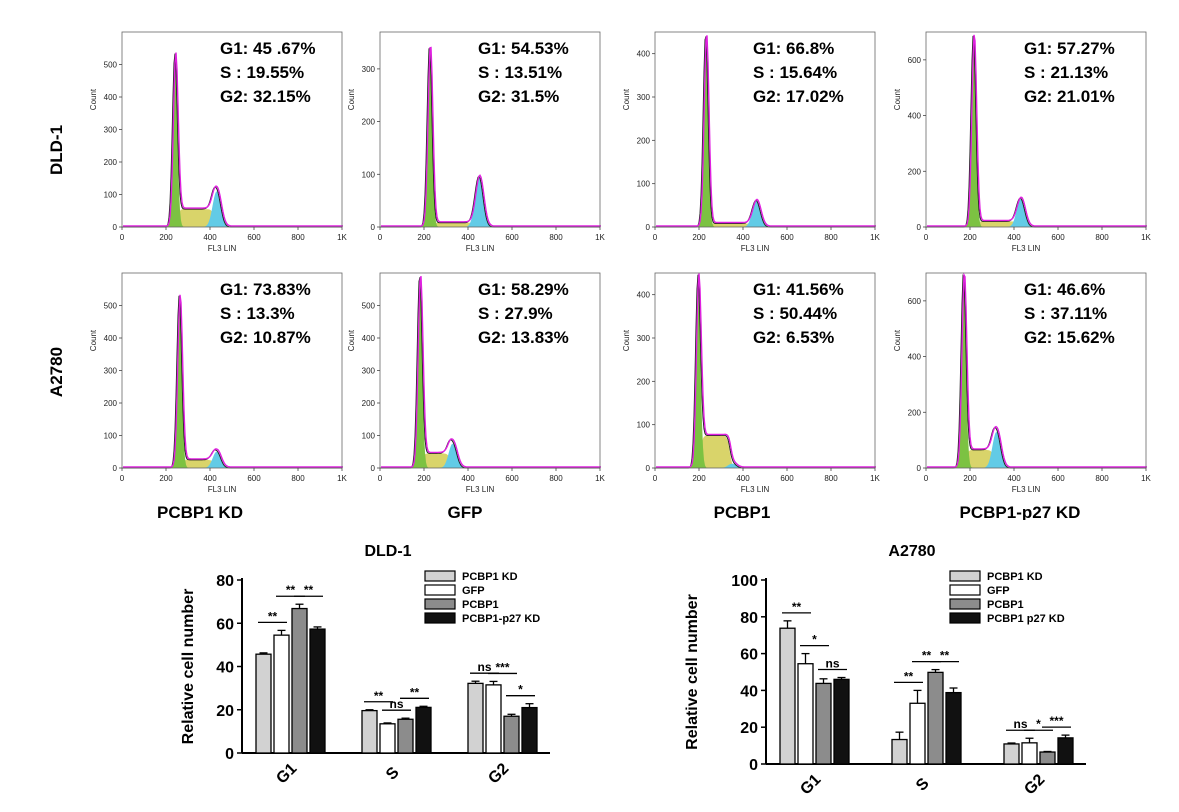 The height and width of the screenshot is (812, 1179). Describe the element at coordinates (795, 72) in the screenshot. I see `s-percentage: S : 15.64%` at that location.